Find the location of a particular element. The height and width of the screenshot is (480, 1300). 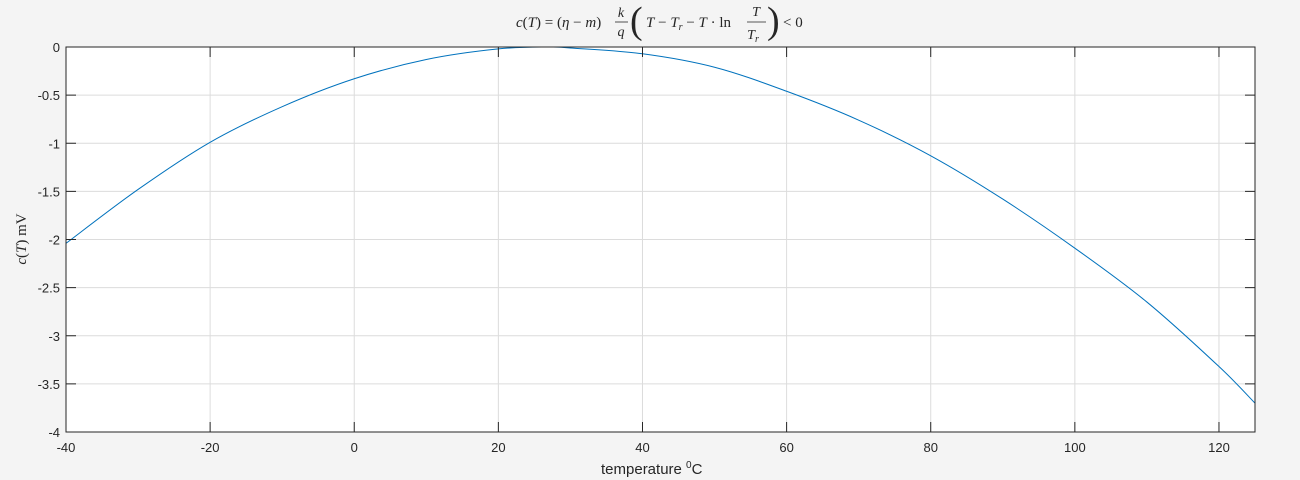

x-tick-label: 20 is located at coordinates (498, 447).